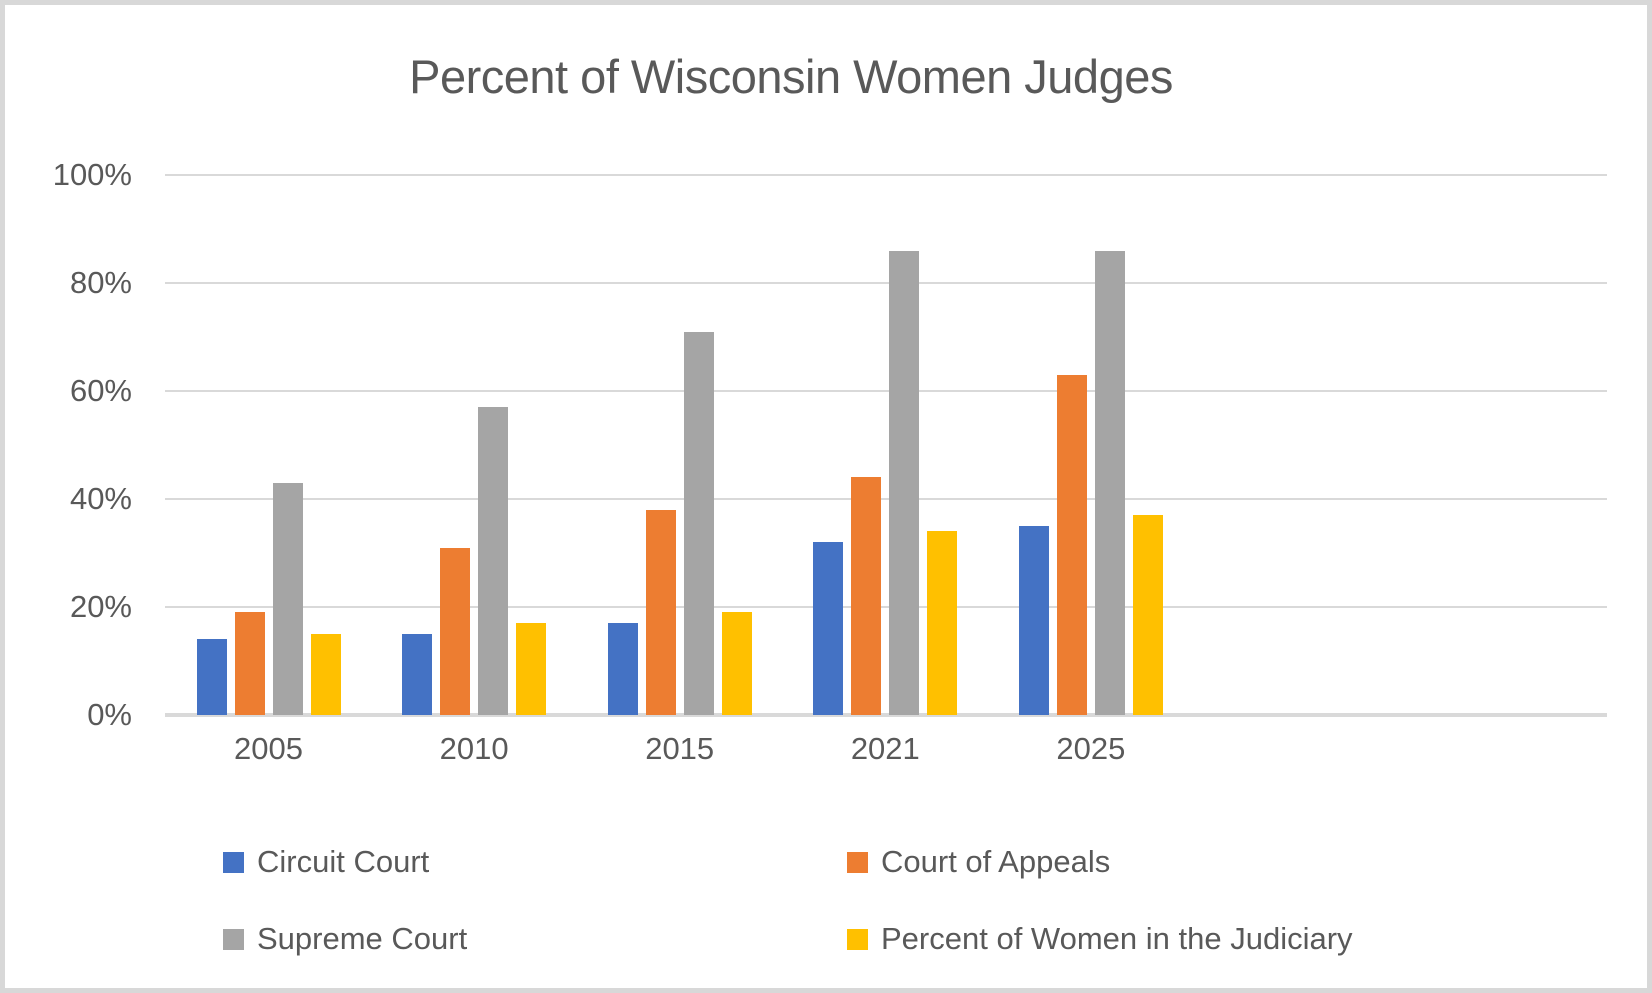  I want to click on bar-percent-of-women-in-the-judiciary-2021, so click(942, 623).